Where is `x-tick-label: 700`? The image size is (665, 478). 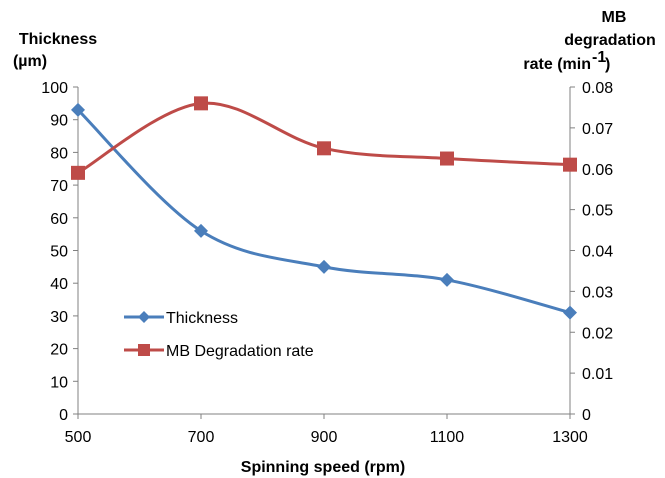
x-tick-label: 700 is located at coordinates (201, 437).